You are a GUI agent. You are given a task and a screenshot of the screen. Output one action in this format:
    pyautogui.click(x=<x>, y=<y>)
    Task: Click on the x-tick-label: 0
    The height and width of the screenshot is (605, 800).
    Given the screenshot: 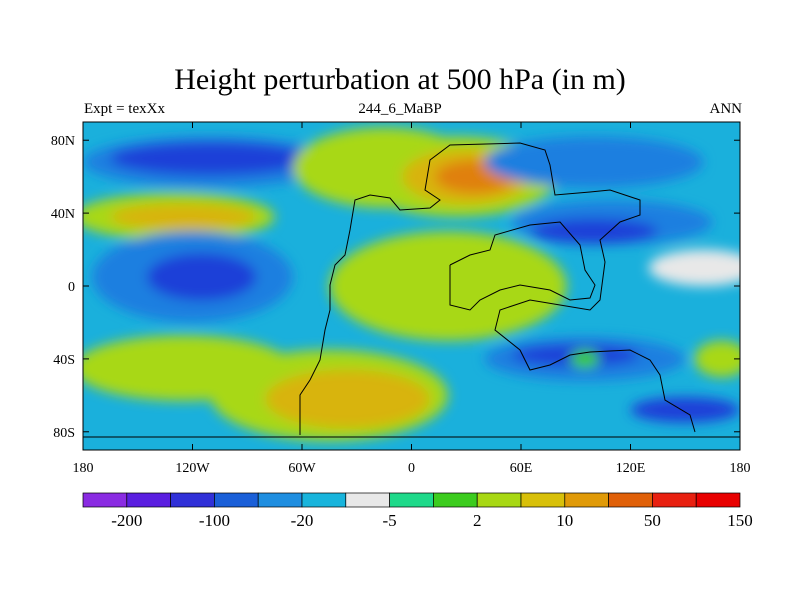 What is the action you would take?
    pyautogui.click(x=411, y=468)
    